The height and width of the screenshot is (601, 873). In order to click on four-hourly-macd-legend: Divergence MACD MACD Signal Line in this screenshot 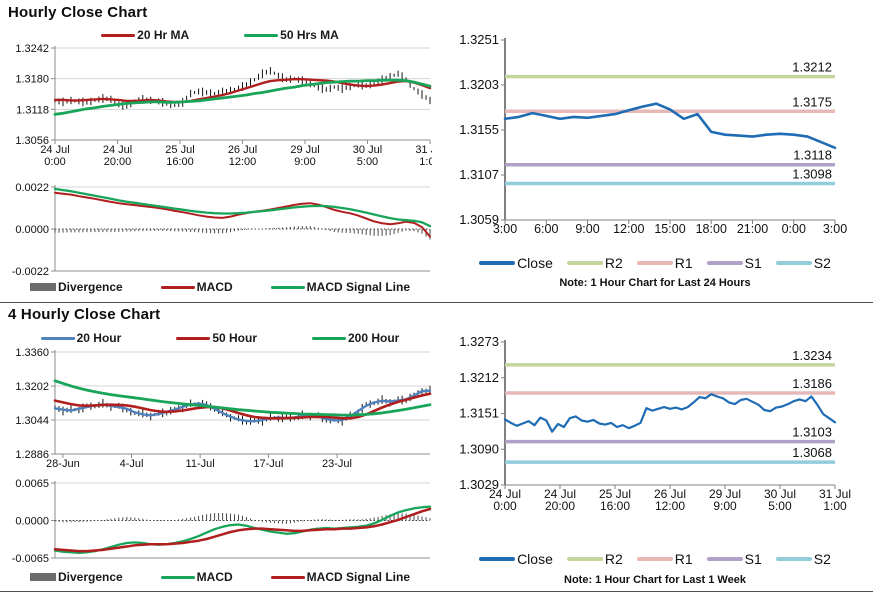, I will do `click(220, 577)`.